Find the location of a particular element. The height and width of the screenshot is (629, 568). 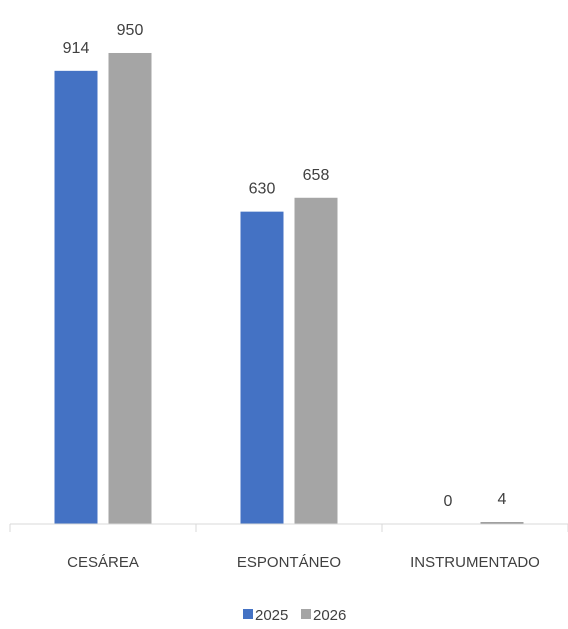

legend-label: 2026 is located at coordinates (329, 615).